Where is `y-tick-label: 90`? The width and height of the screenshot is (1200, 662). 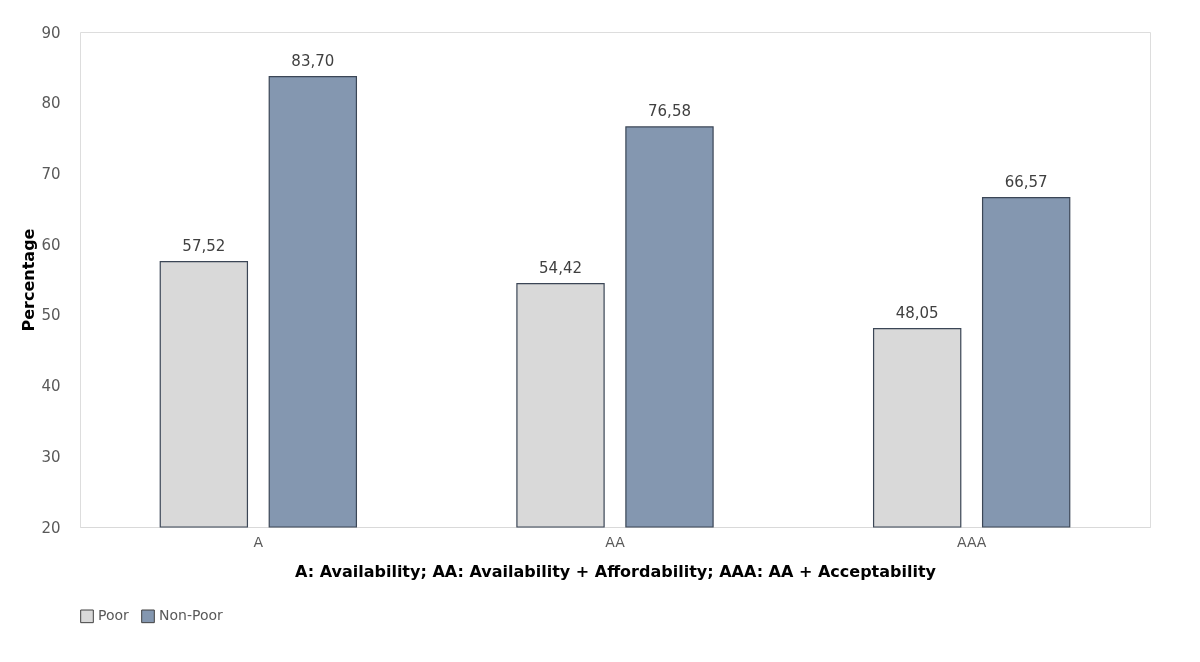
y-tick-label: 90 is located at coordinates (51, 32).